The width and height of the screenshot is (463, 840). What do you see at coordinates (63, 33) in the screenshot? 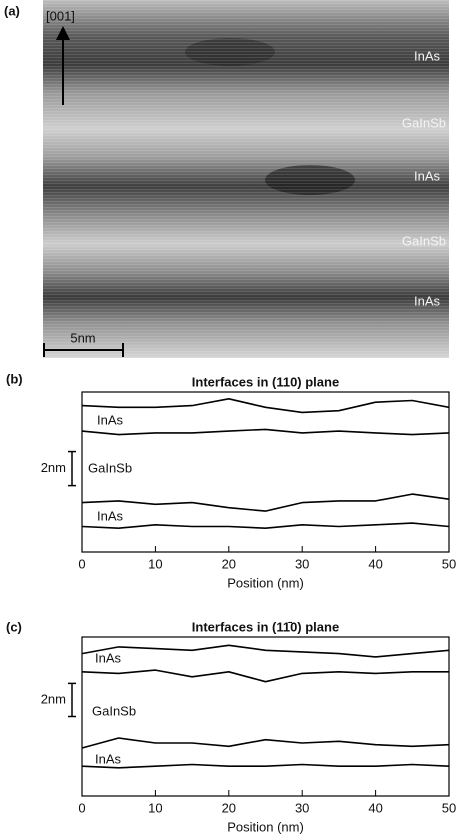
I see `arrow-head` at bounding box center [63, 33].